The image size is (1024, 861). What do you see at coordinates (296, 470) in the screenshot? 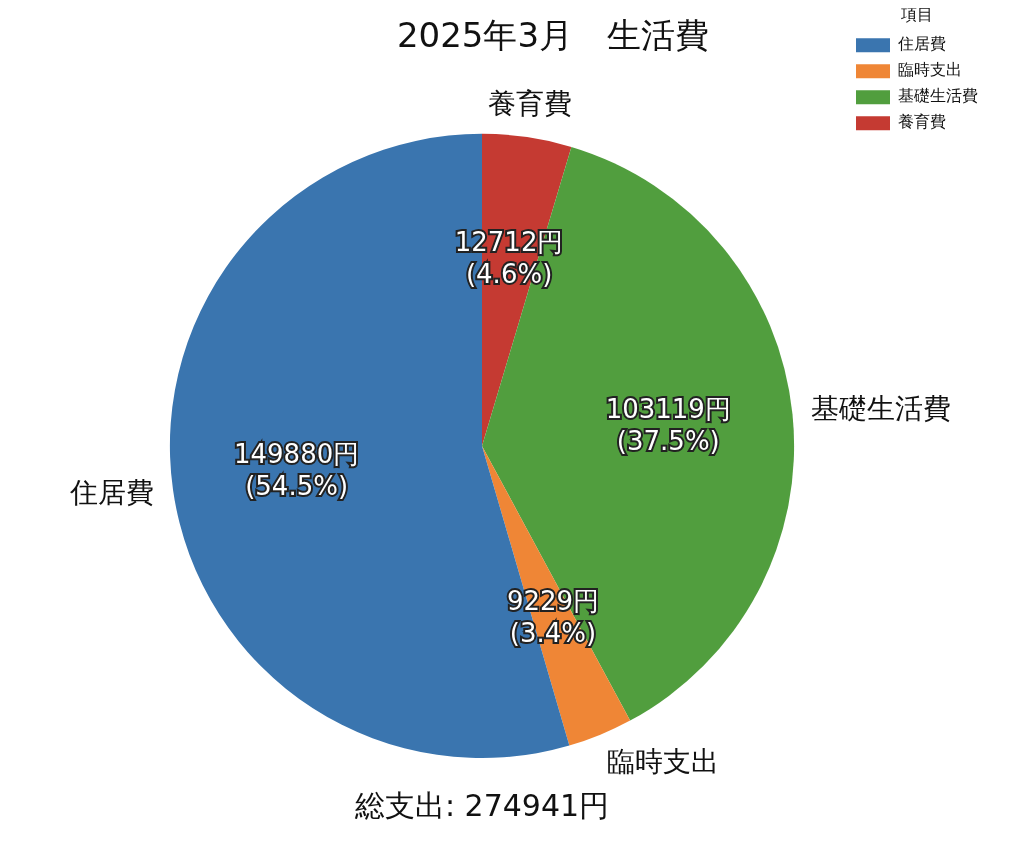
I see `data-label: 149880円 (54.5%)` at bounding box center [296, 470].